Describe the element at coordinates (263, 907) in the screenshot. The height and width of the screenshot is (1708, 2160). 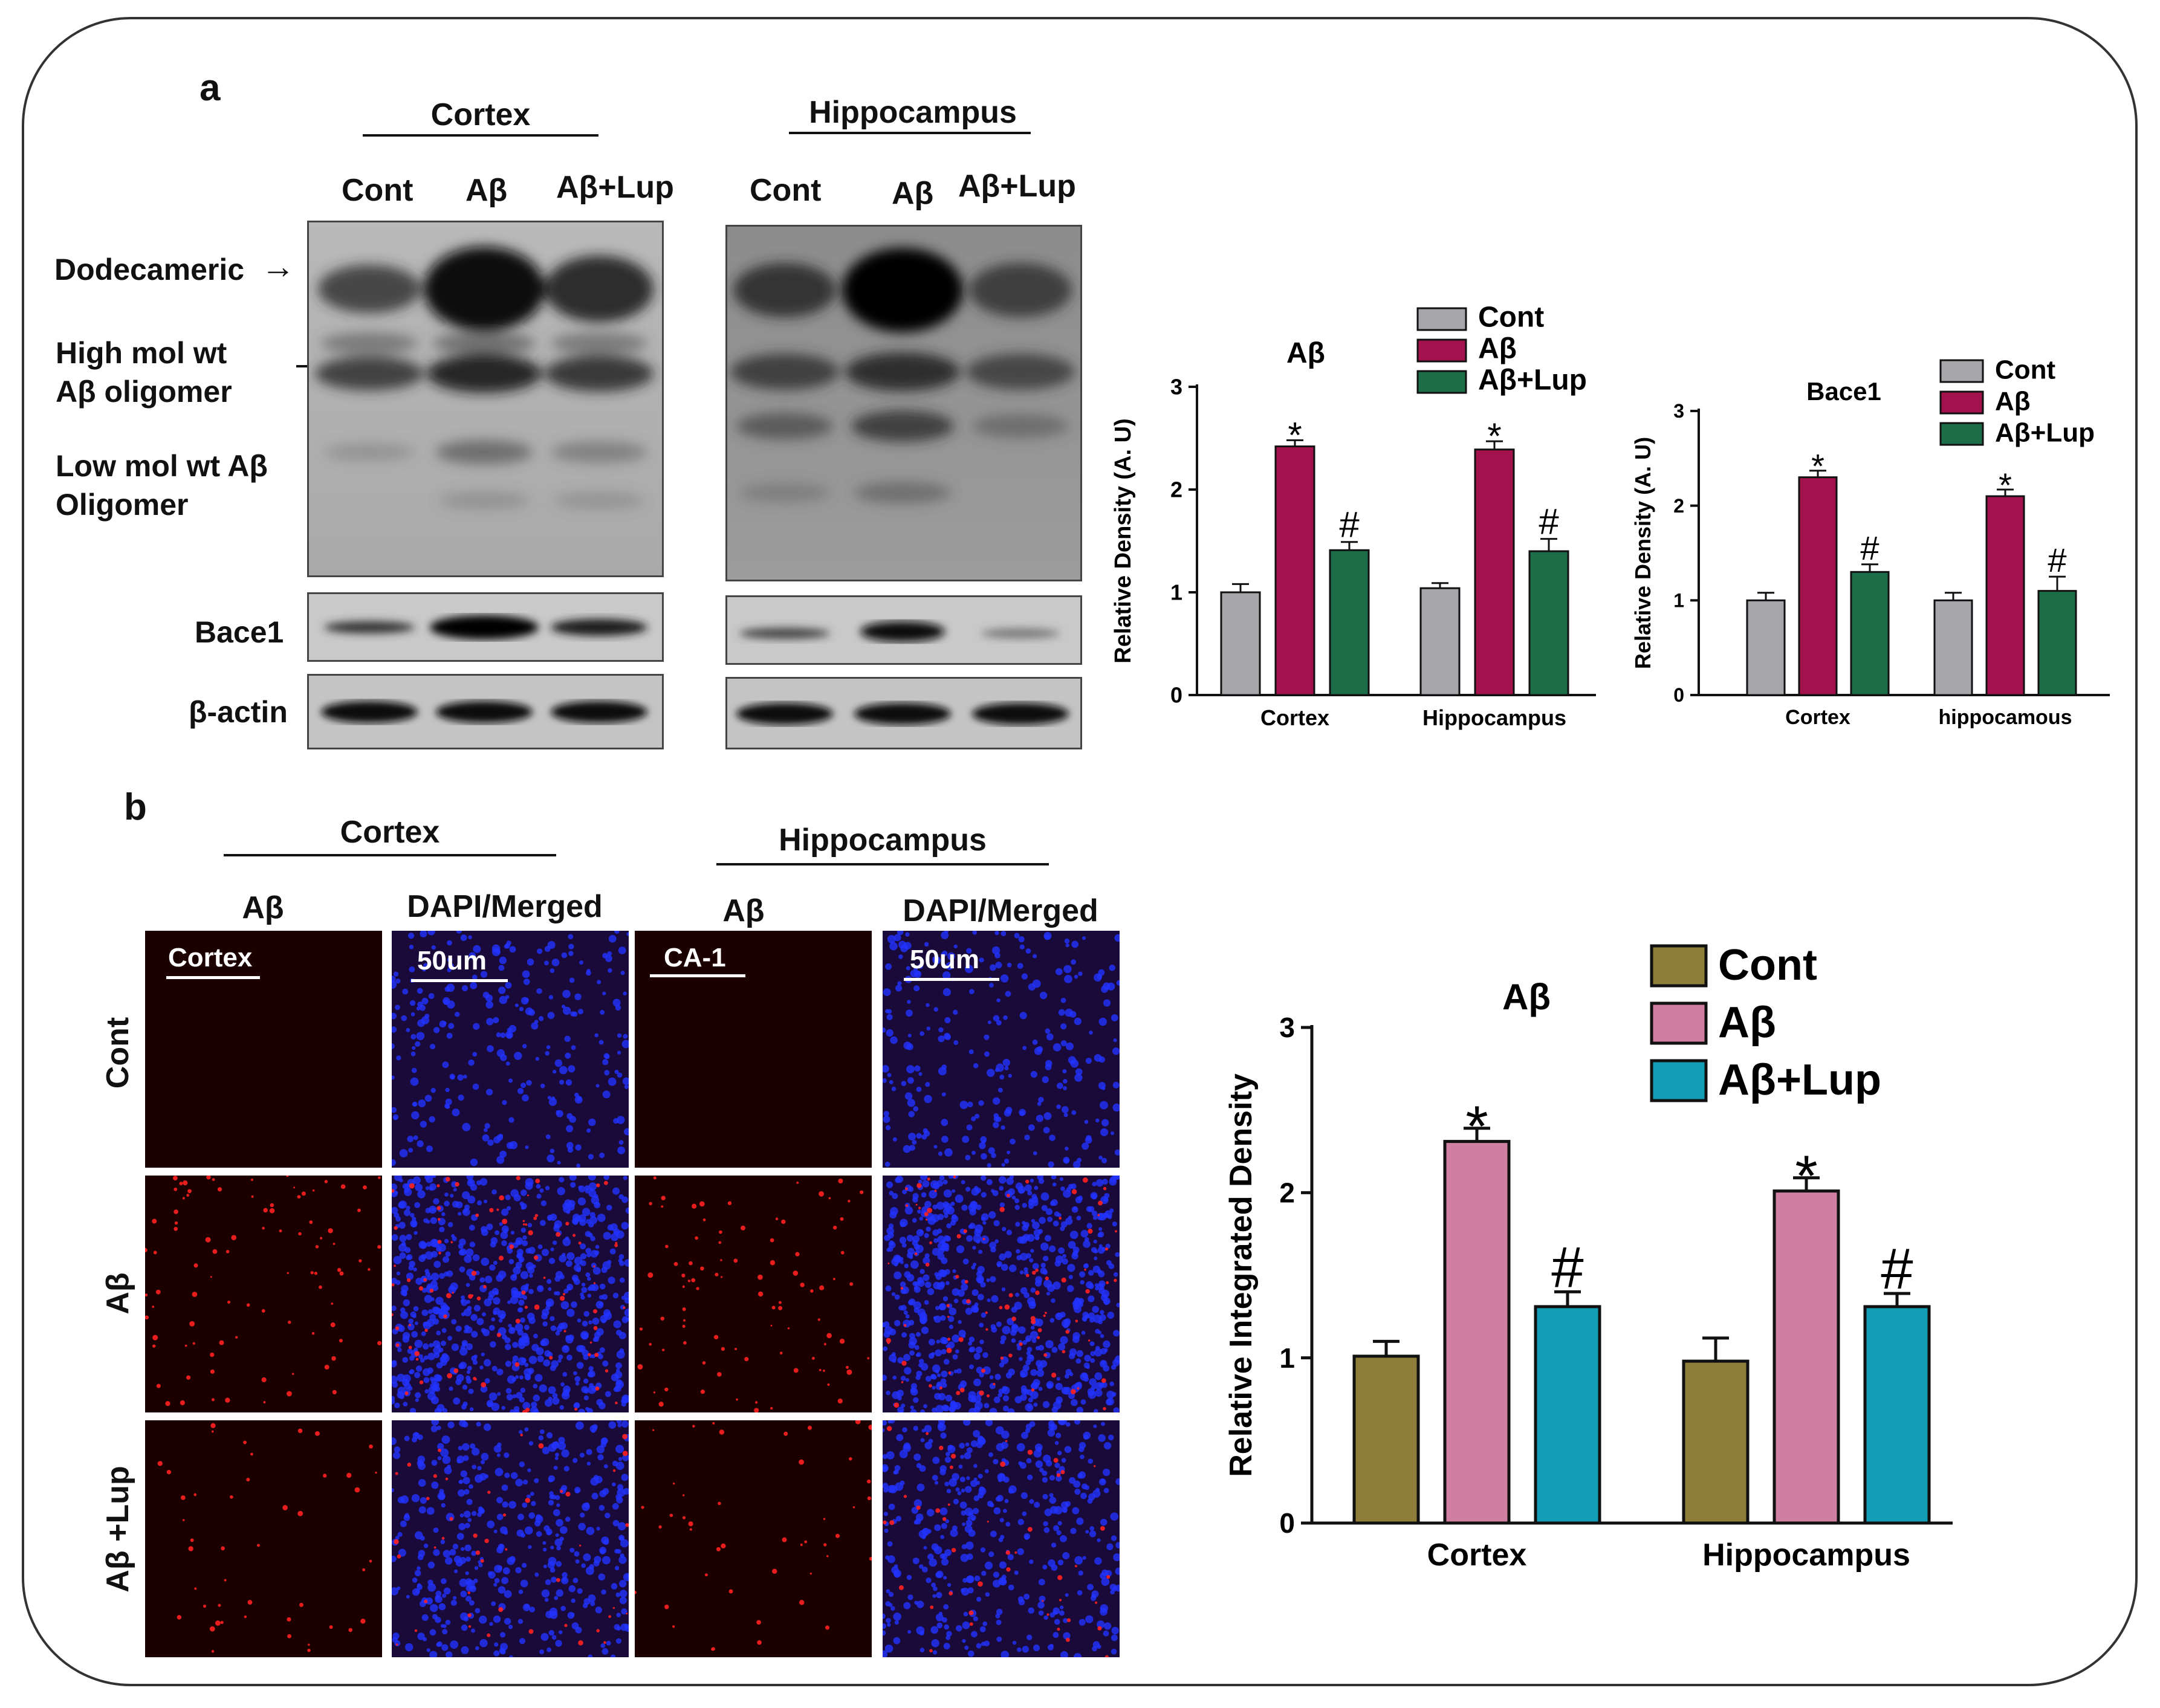
I see `col-label-abeta-cortex: Aβ` at that location.